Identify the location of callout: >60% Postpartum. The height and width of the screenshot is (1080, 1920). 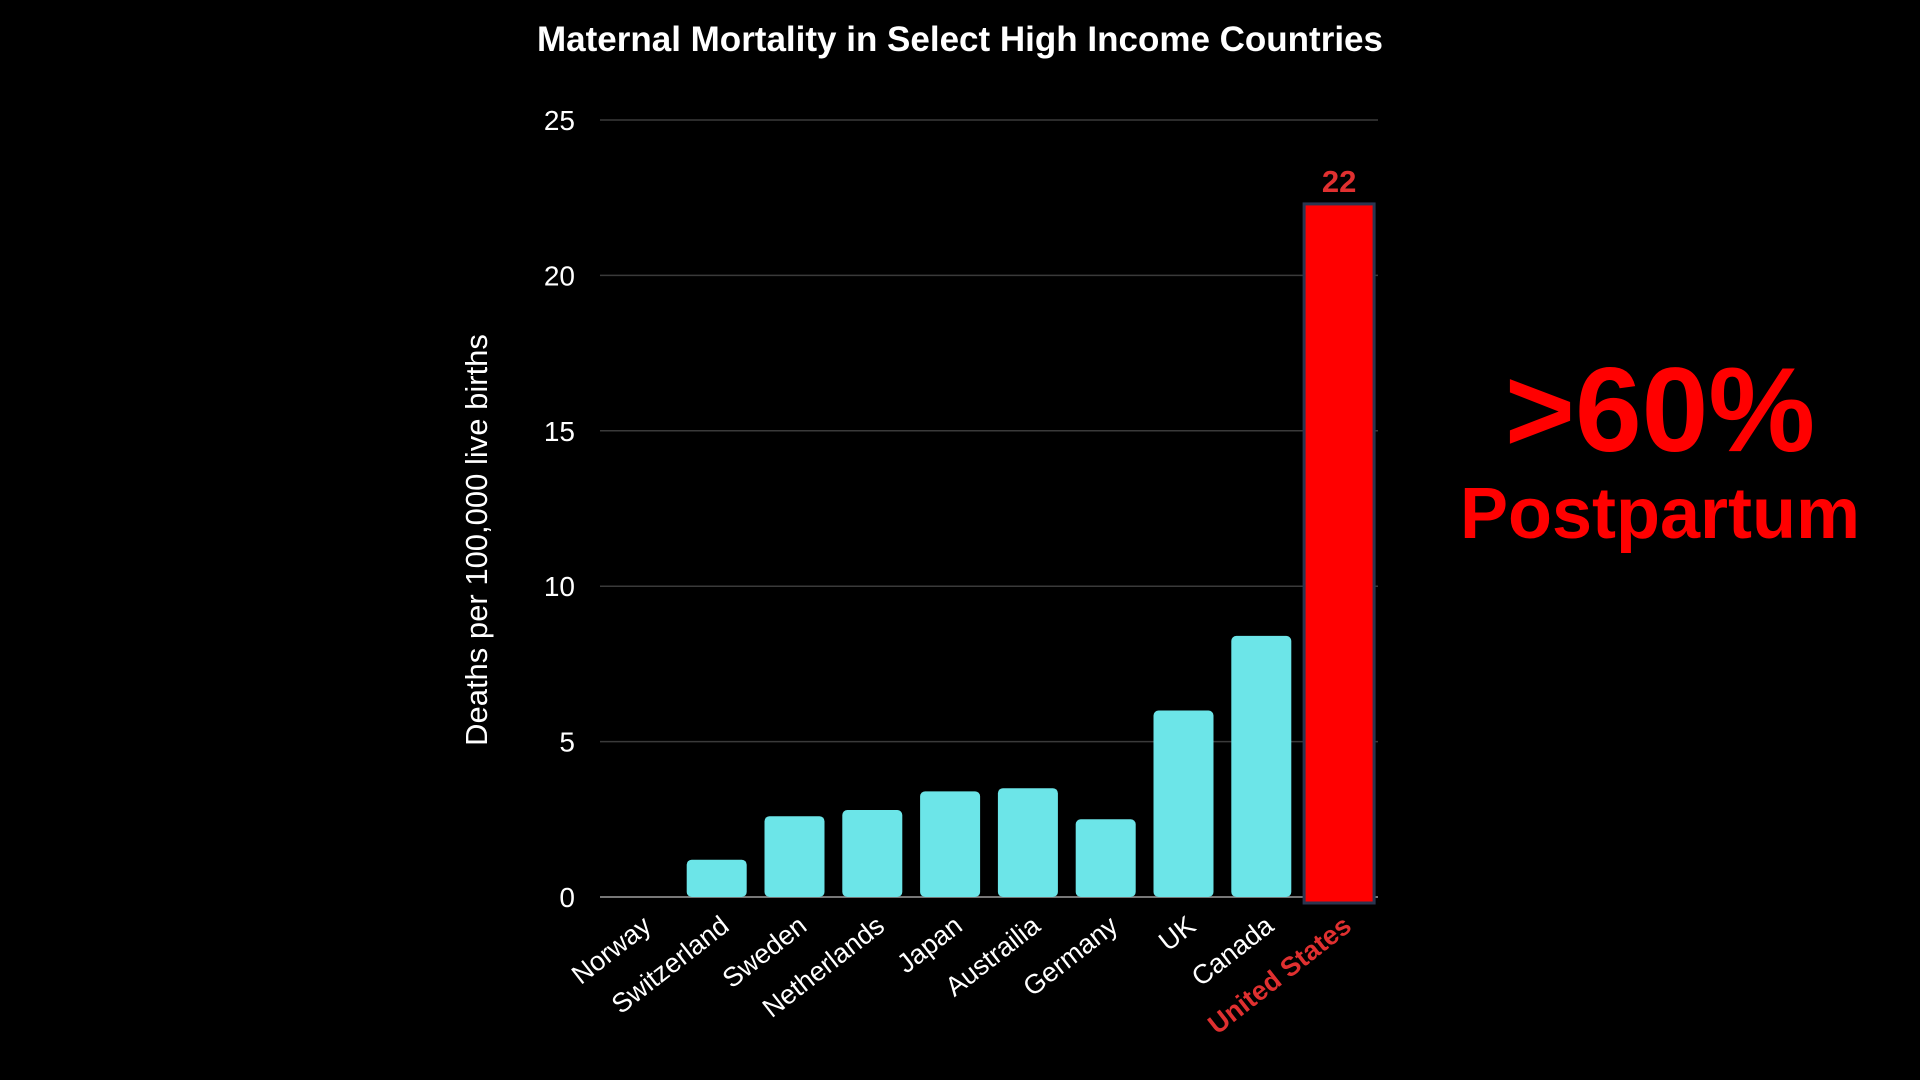
(1660, 450).